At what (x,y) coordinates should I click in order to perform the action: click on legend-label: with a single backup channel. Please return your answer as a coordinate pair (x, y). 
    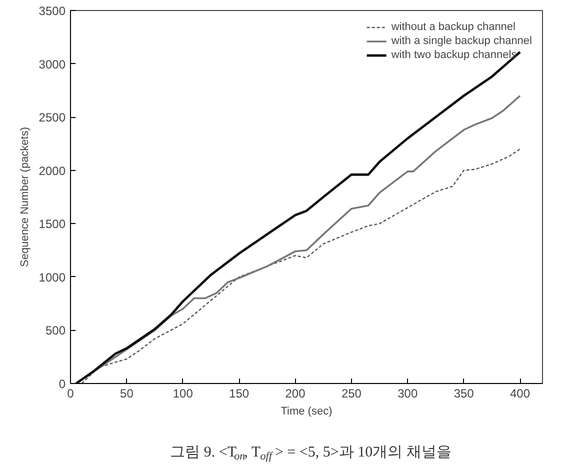
    Looking at the image, I should click on (461, 41).